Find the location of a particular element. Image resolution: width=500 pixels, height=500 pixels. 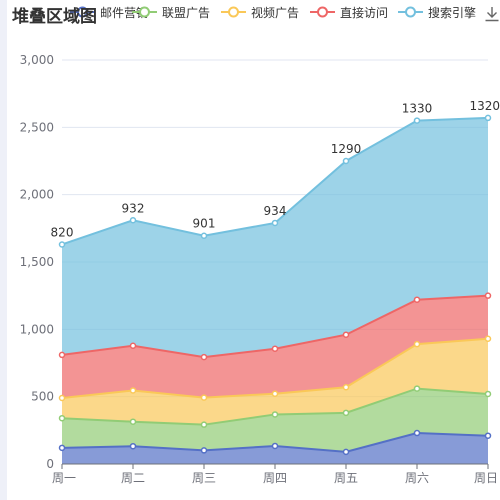

y-tick-label: 2,500 is located at coordinates (37, 127).